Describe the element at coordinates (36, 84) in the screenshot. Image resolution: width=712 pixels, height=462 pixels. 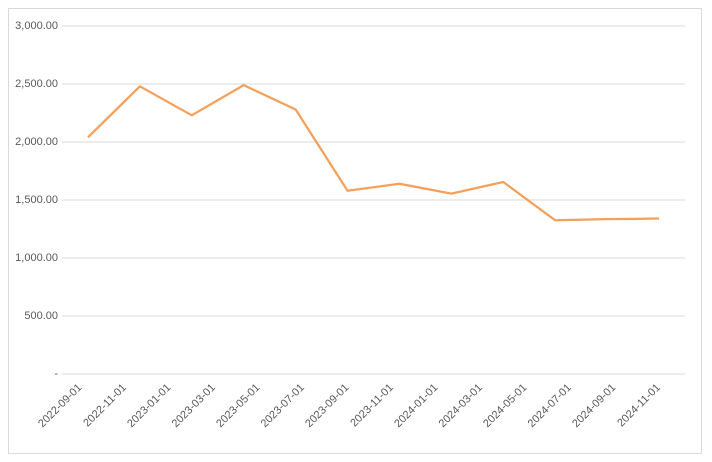
I see `y-tick-label: 2,500.00` at that location.